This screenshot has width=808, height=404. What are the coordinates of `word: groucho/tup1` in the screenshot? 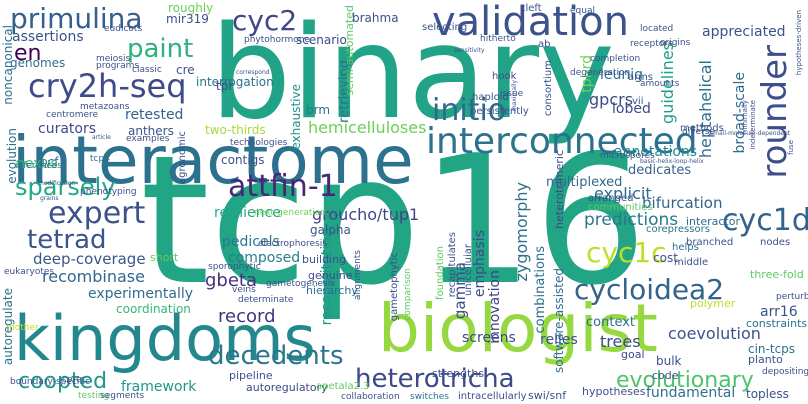 It's located at (366, 214).